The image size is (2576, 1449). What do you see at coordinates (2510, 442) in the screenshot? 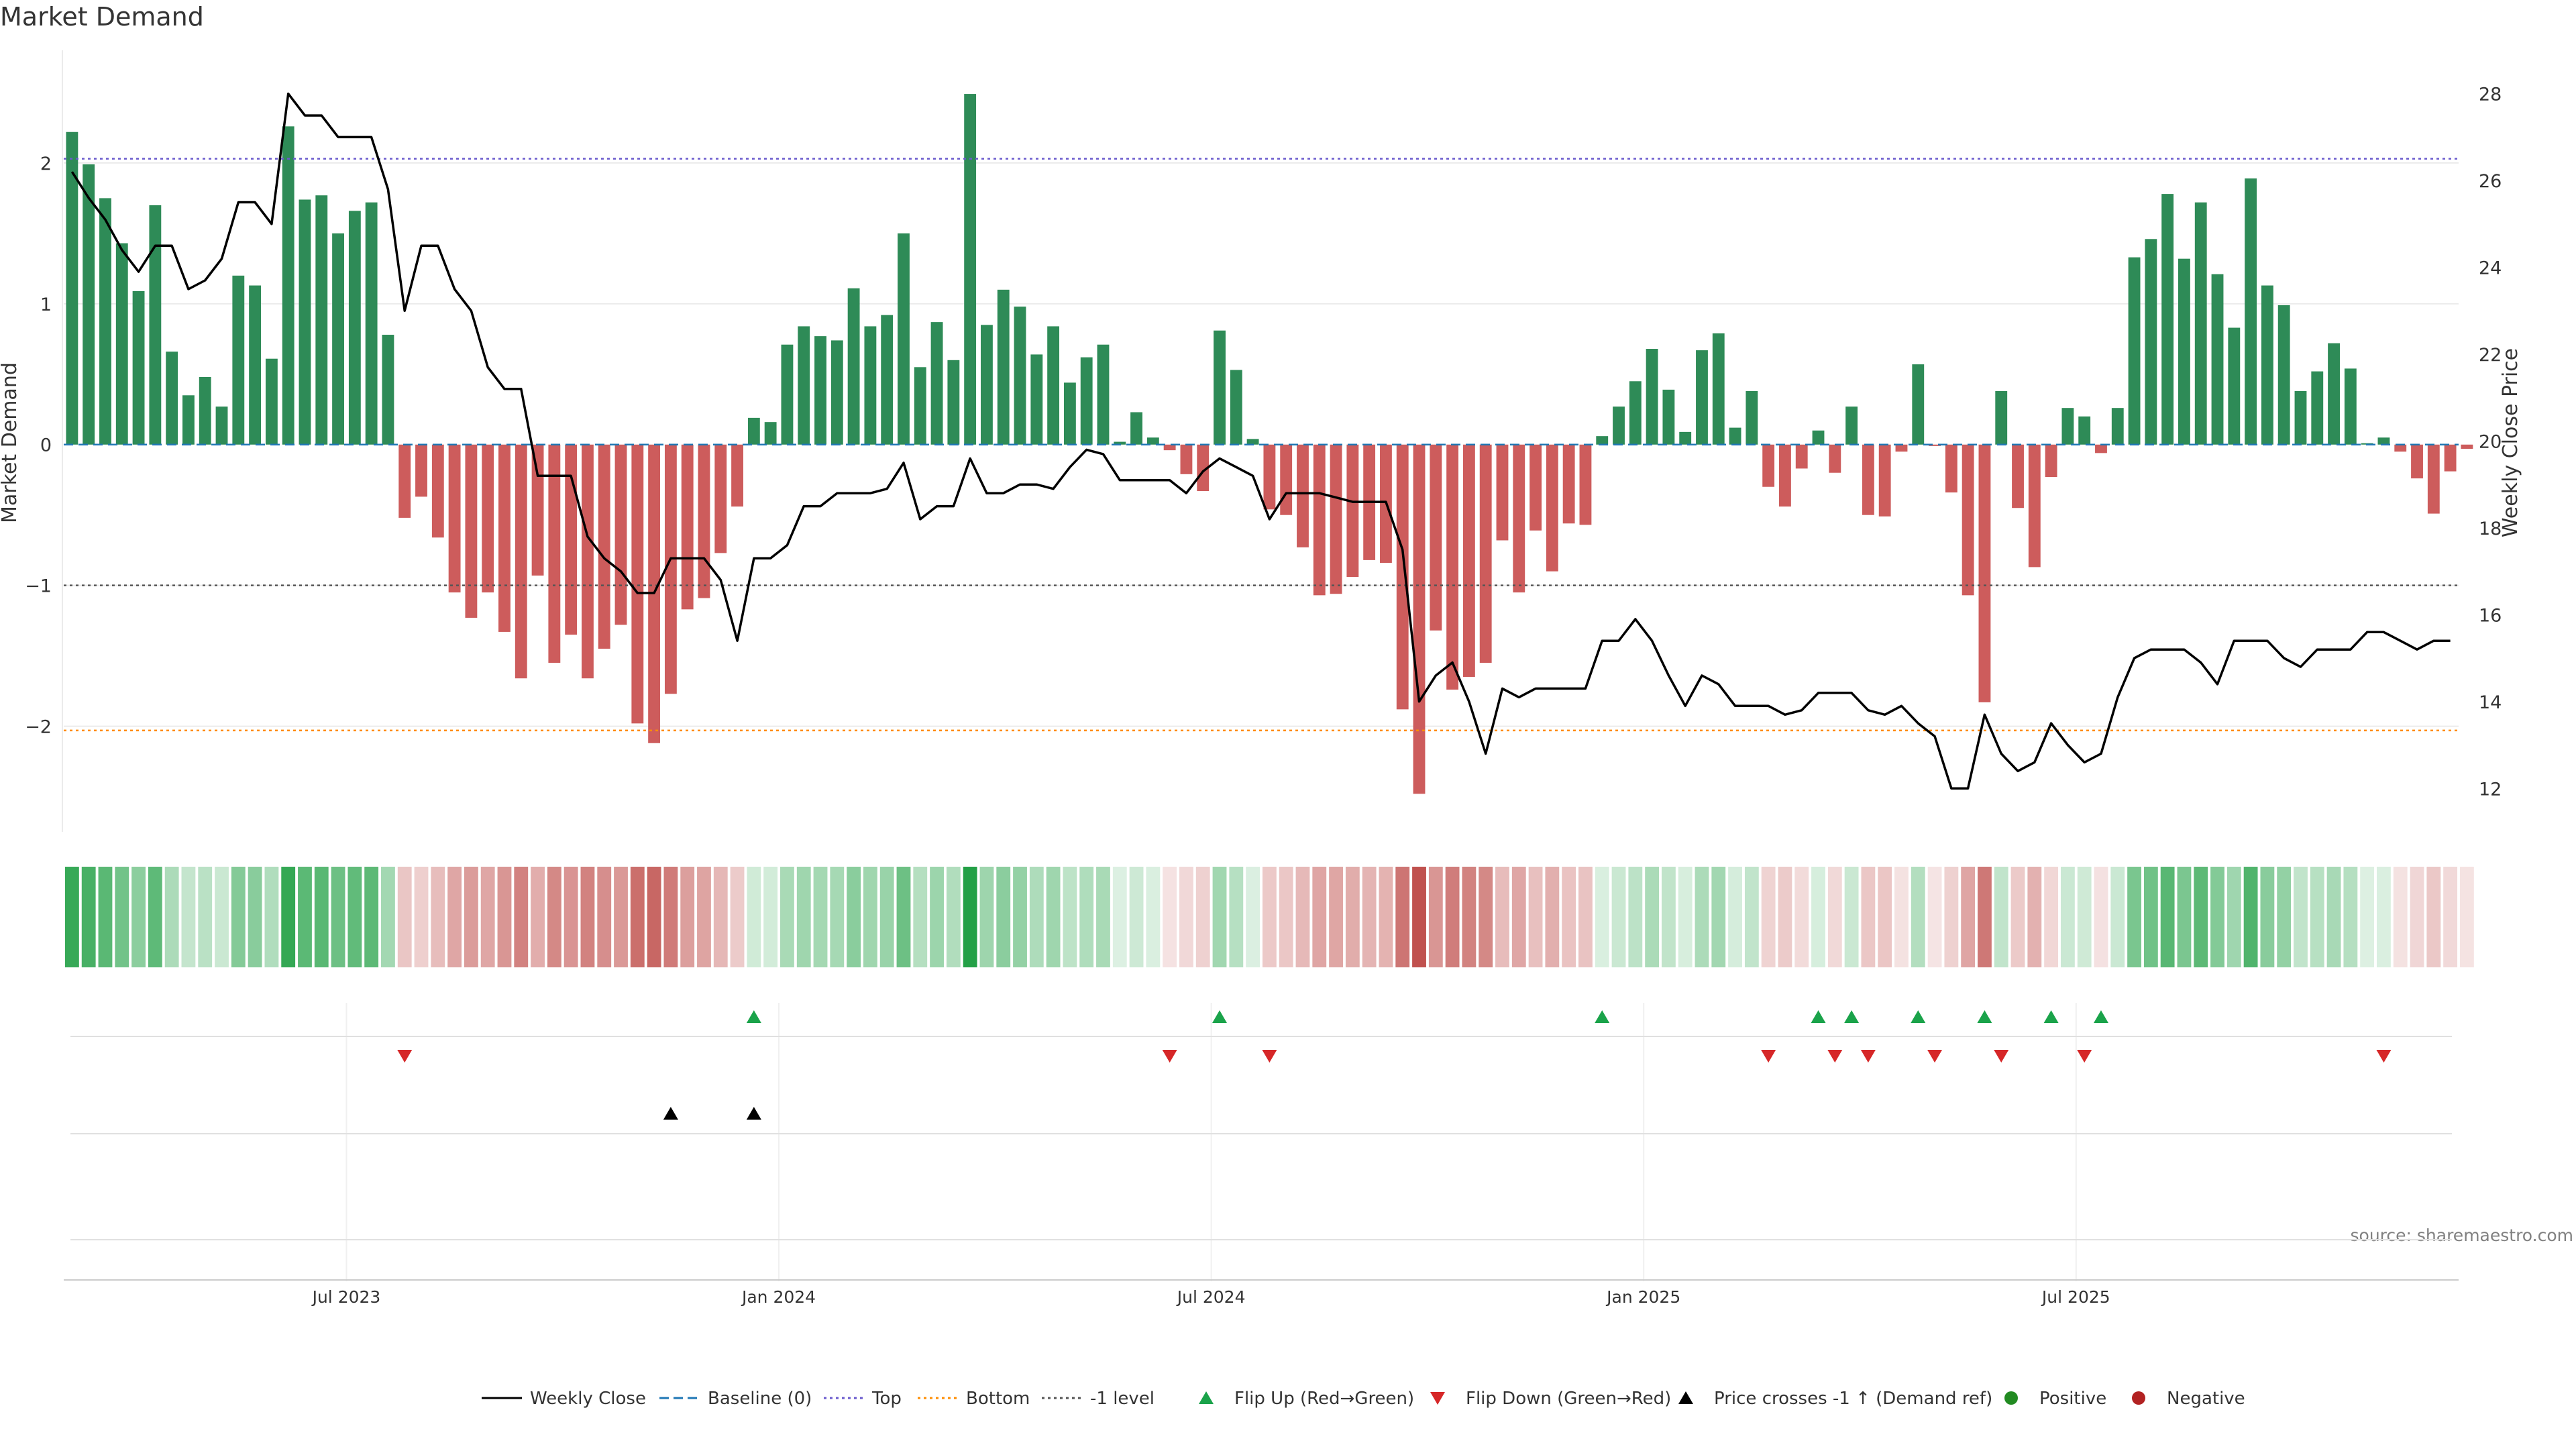
I see `y2-axis-label: Weekly Close Price` at bounding box center [2510, 442].